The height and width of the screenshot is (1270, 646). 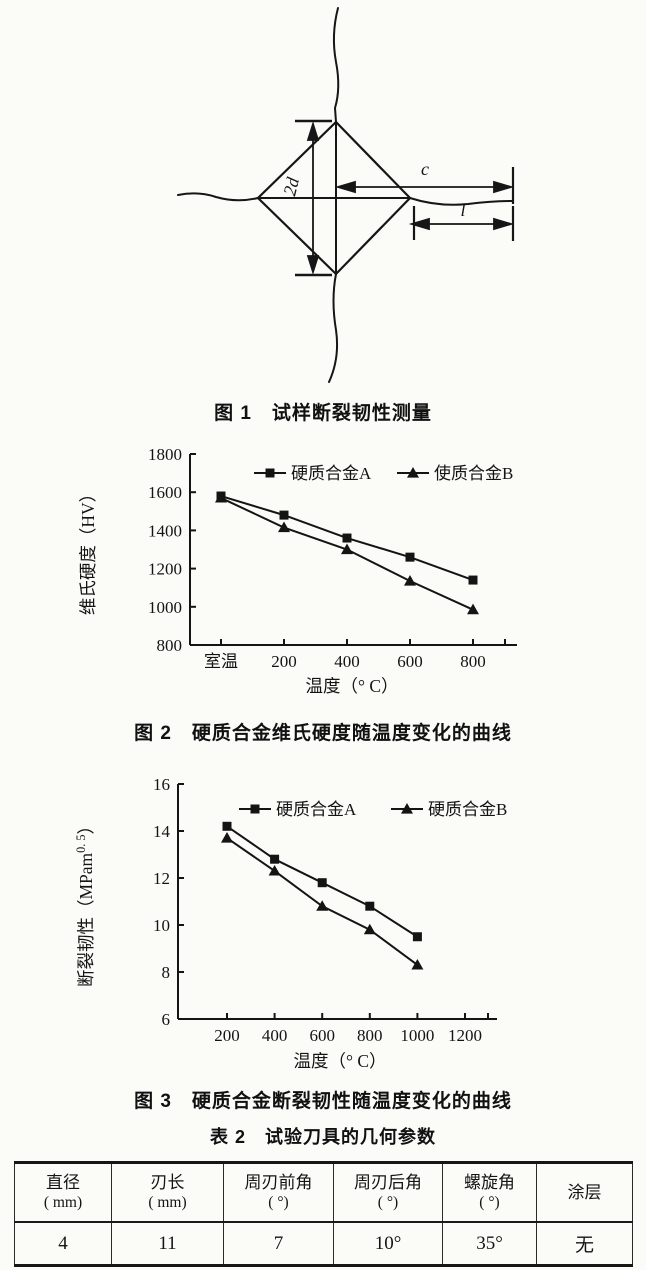 I want to click on crack-top, so click(x=336, y=65).